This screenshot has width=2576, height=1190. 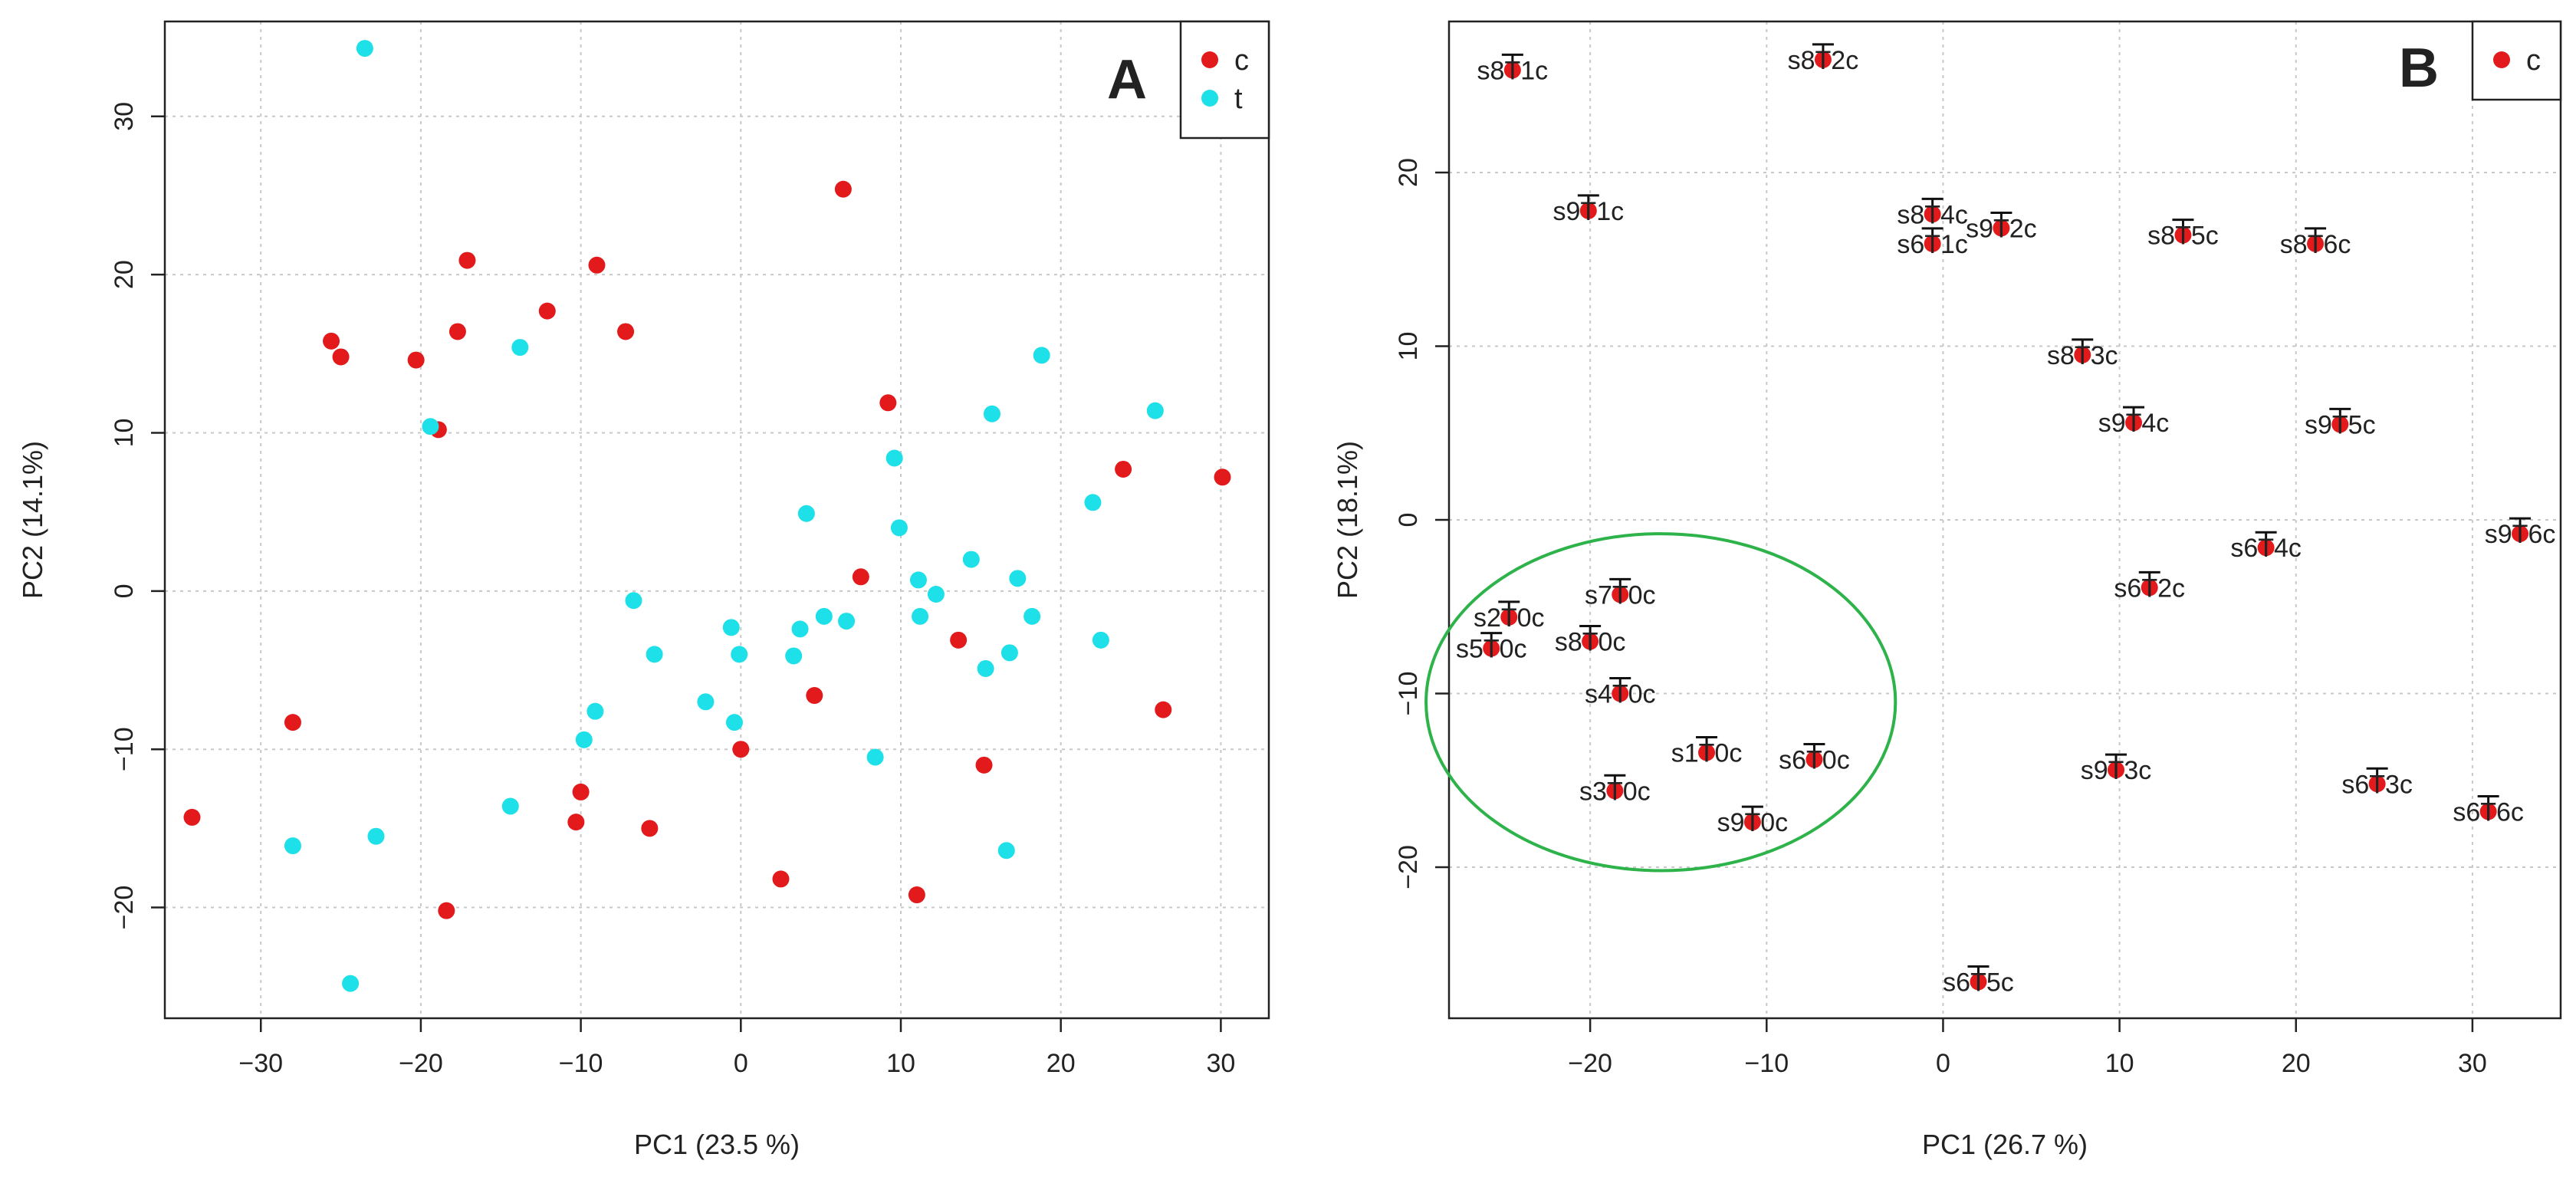 What do you see at coordinates (2149, 589) in the screenshot?
I see `point-label: s6T2c` at bounding box center [2149, 589].